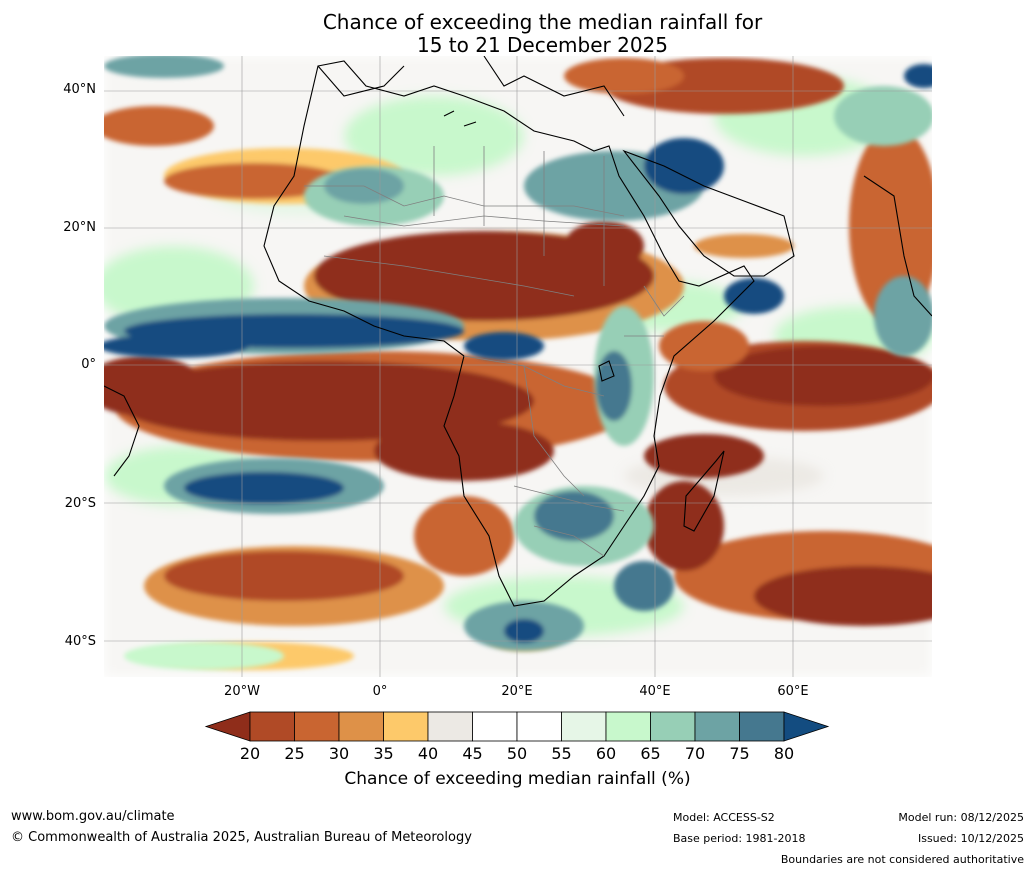 This screenshot has height=873, width=1035. What do you see at coordinates (970, 838) in the screenshot?
I see `issued-date: Issued: 10/12/2025` at bounding box center [970, 838].